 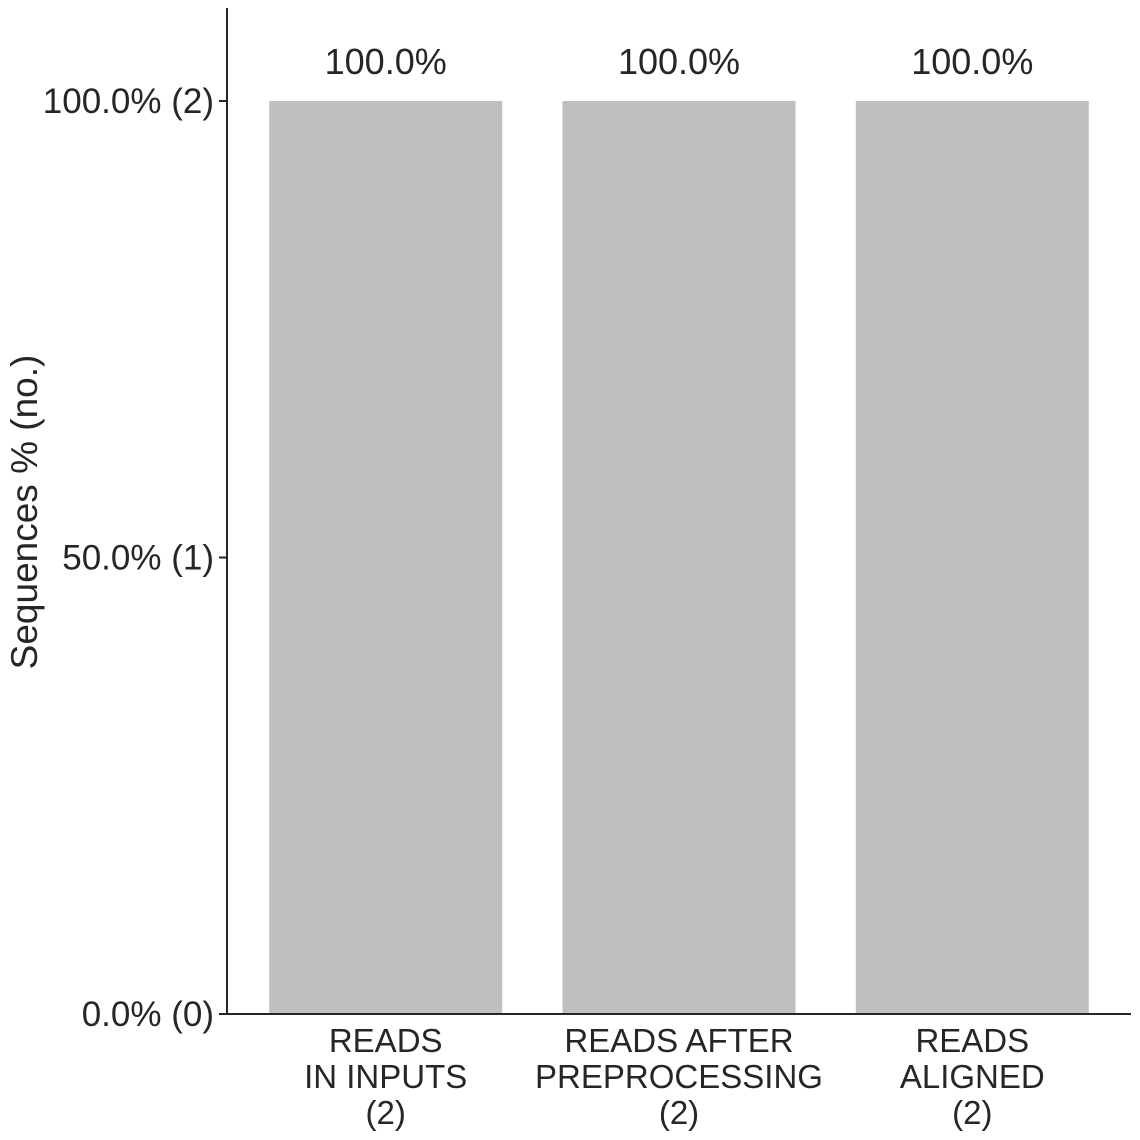 I want to click on y-axis-title: Sequences % (no.), so click(x=24, y=512).